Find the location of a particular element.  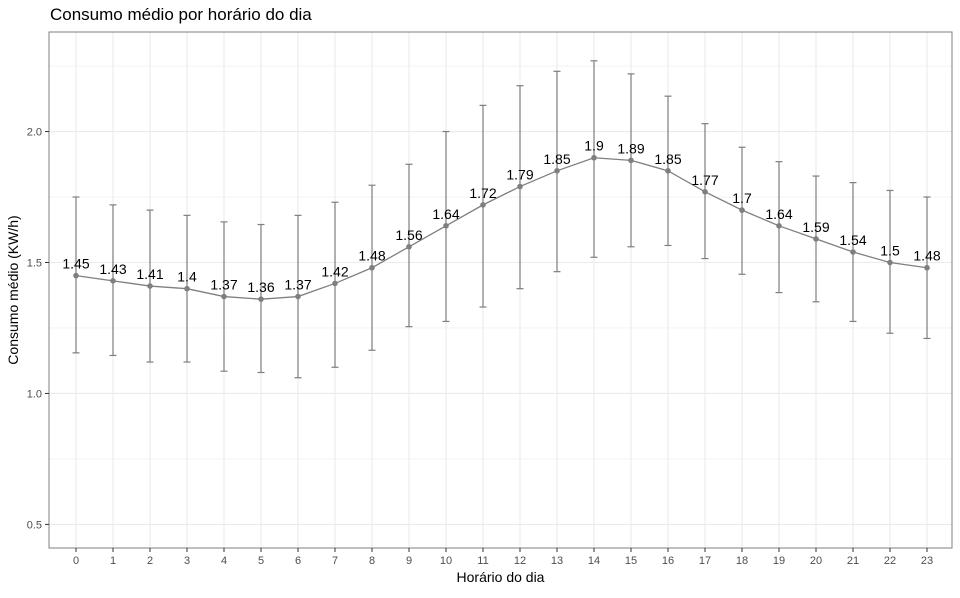

x-tick-label: 1 is located at coordinates (113, 561).